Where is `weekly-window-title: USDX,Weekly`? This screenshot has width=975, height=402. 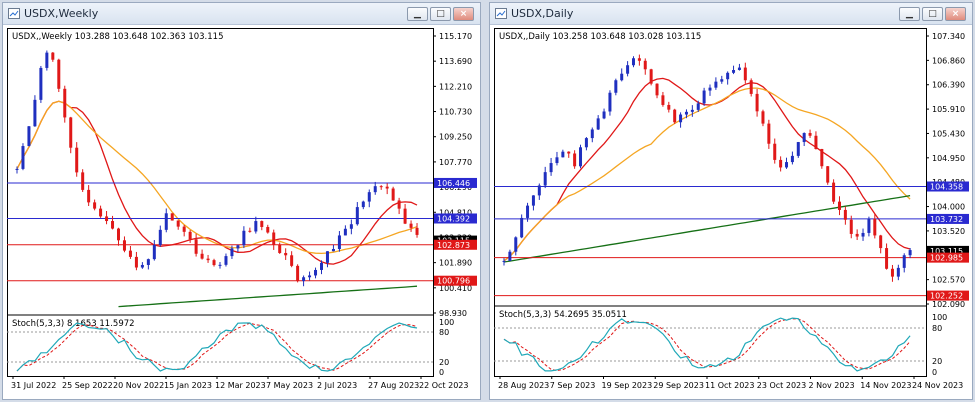
weekly-window-title: USDX,Weekly is located at coordinates (61, 13).